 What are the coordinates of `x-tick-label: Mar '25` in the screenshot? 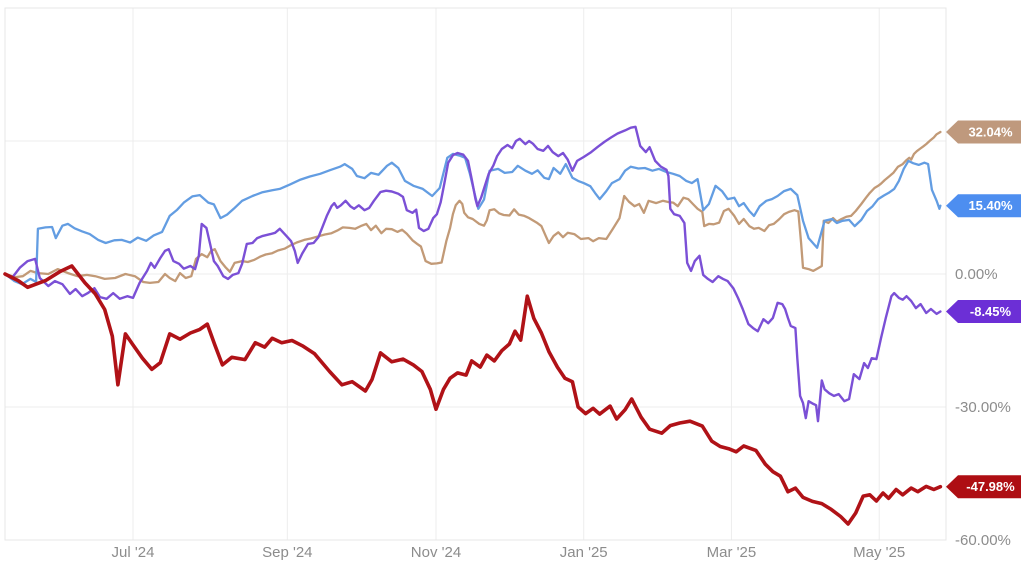 It's located at (732, 552).